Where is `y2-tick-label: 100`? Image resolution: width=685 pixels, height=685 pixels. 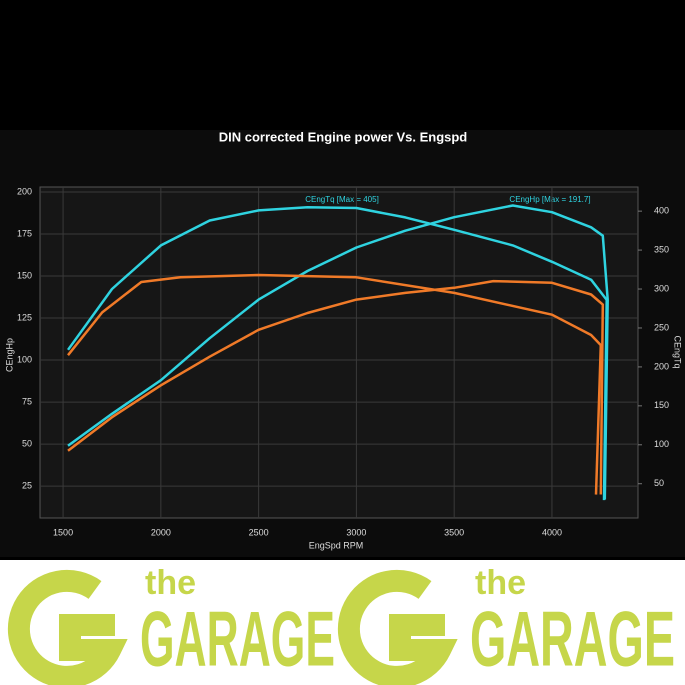
y2-tick-label: 100 is located at coordinates (661, 444).